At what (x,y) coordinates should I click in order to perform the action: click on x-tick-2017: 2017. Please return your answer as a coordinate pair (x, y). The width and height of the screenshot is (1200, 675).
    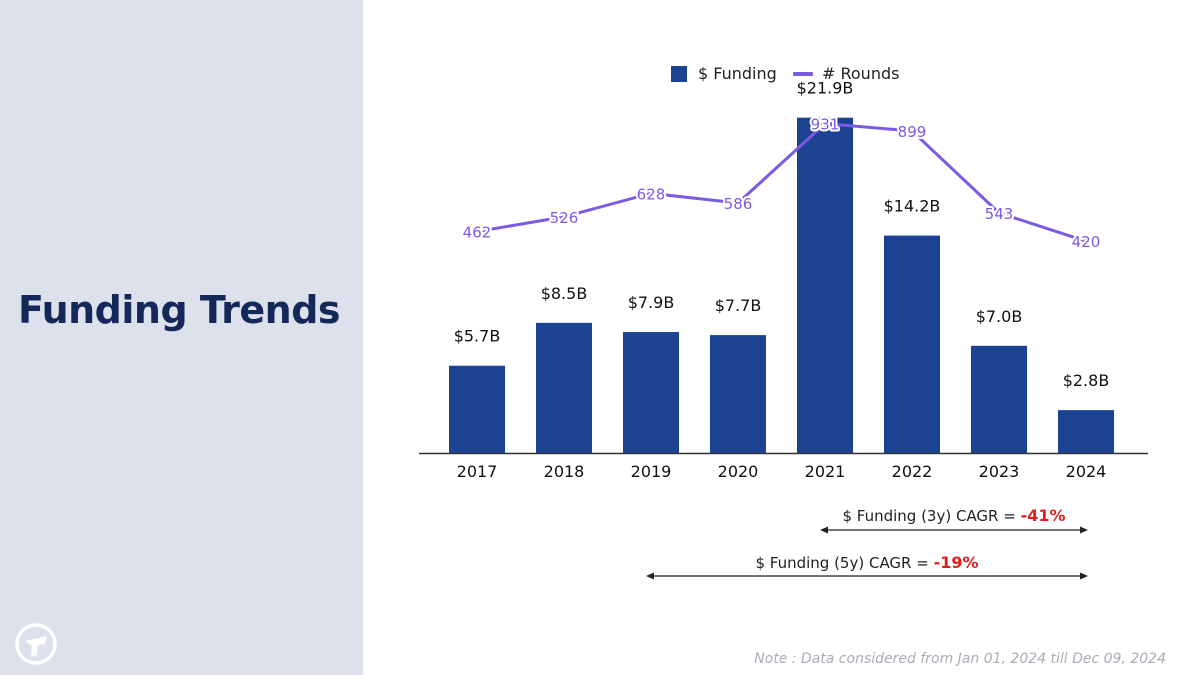
    Looking at the image, I should click on (477, 471).